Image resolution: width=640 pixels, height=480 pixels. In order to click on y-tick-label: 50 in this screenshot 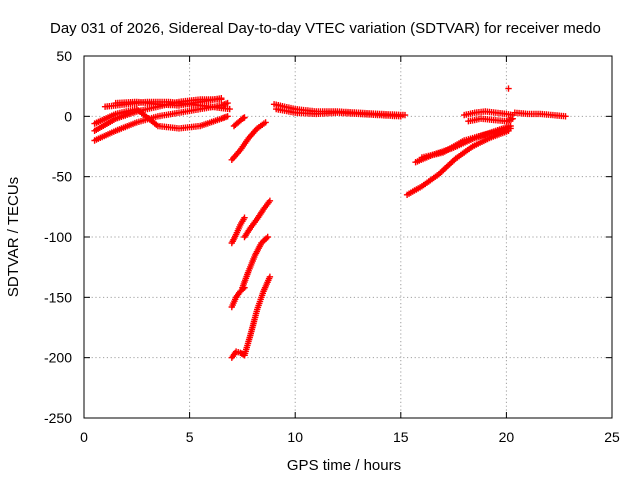, I will do `click(64, 56)`.